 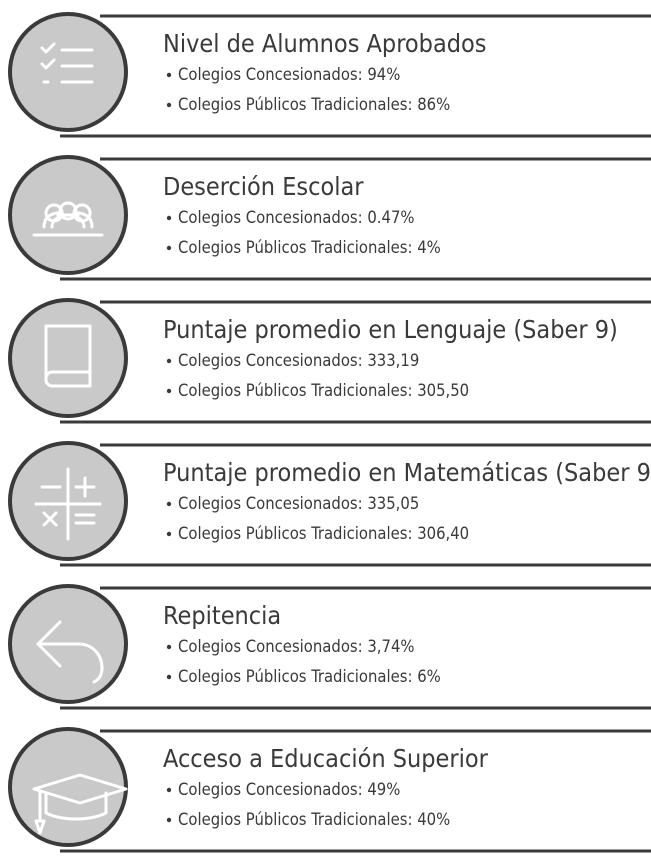 What do you see at coordinates (325, 43) in the screenshot?
I see `row-title: Nivel de Alumnos Aprobados` at bounding box center [325, 43].